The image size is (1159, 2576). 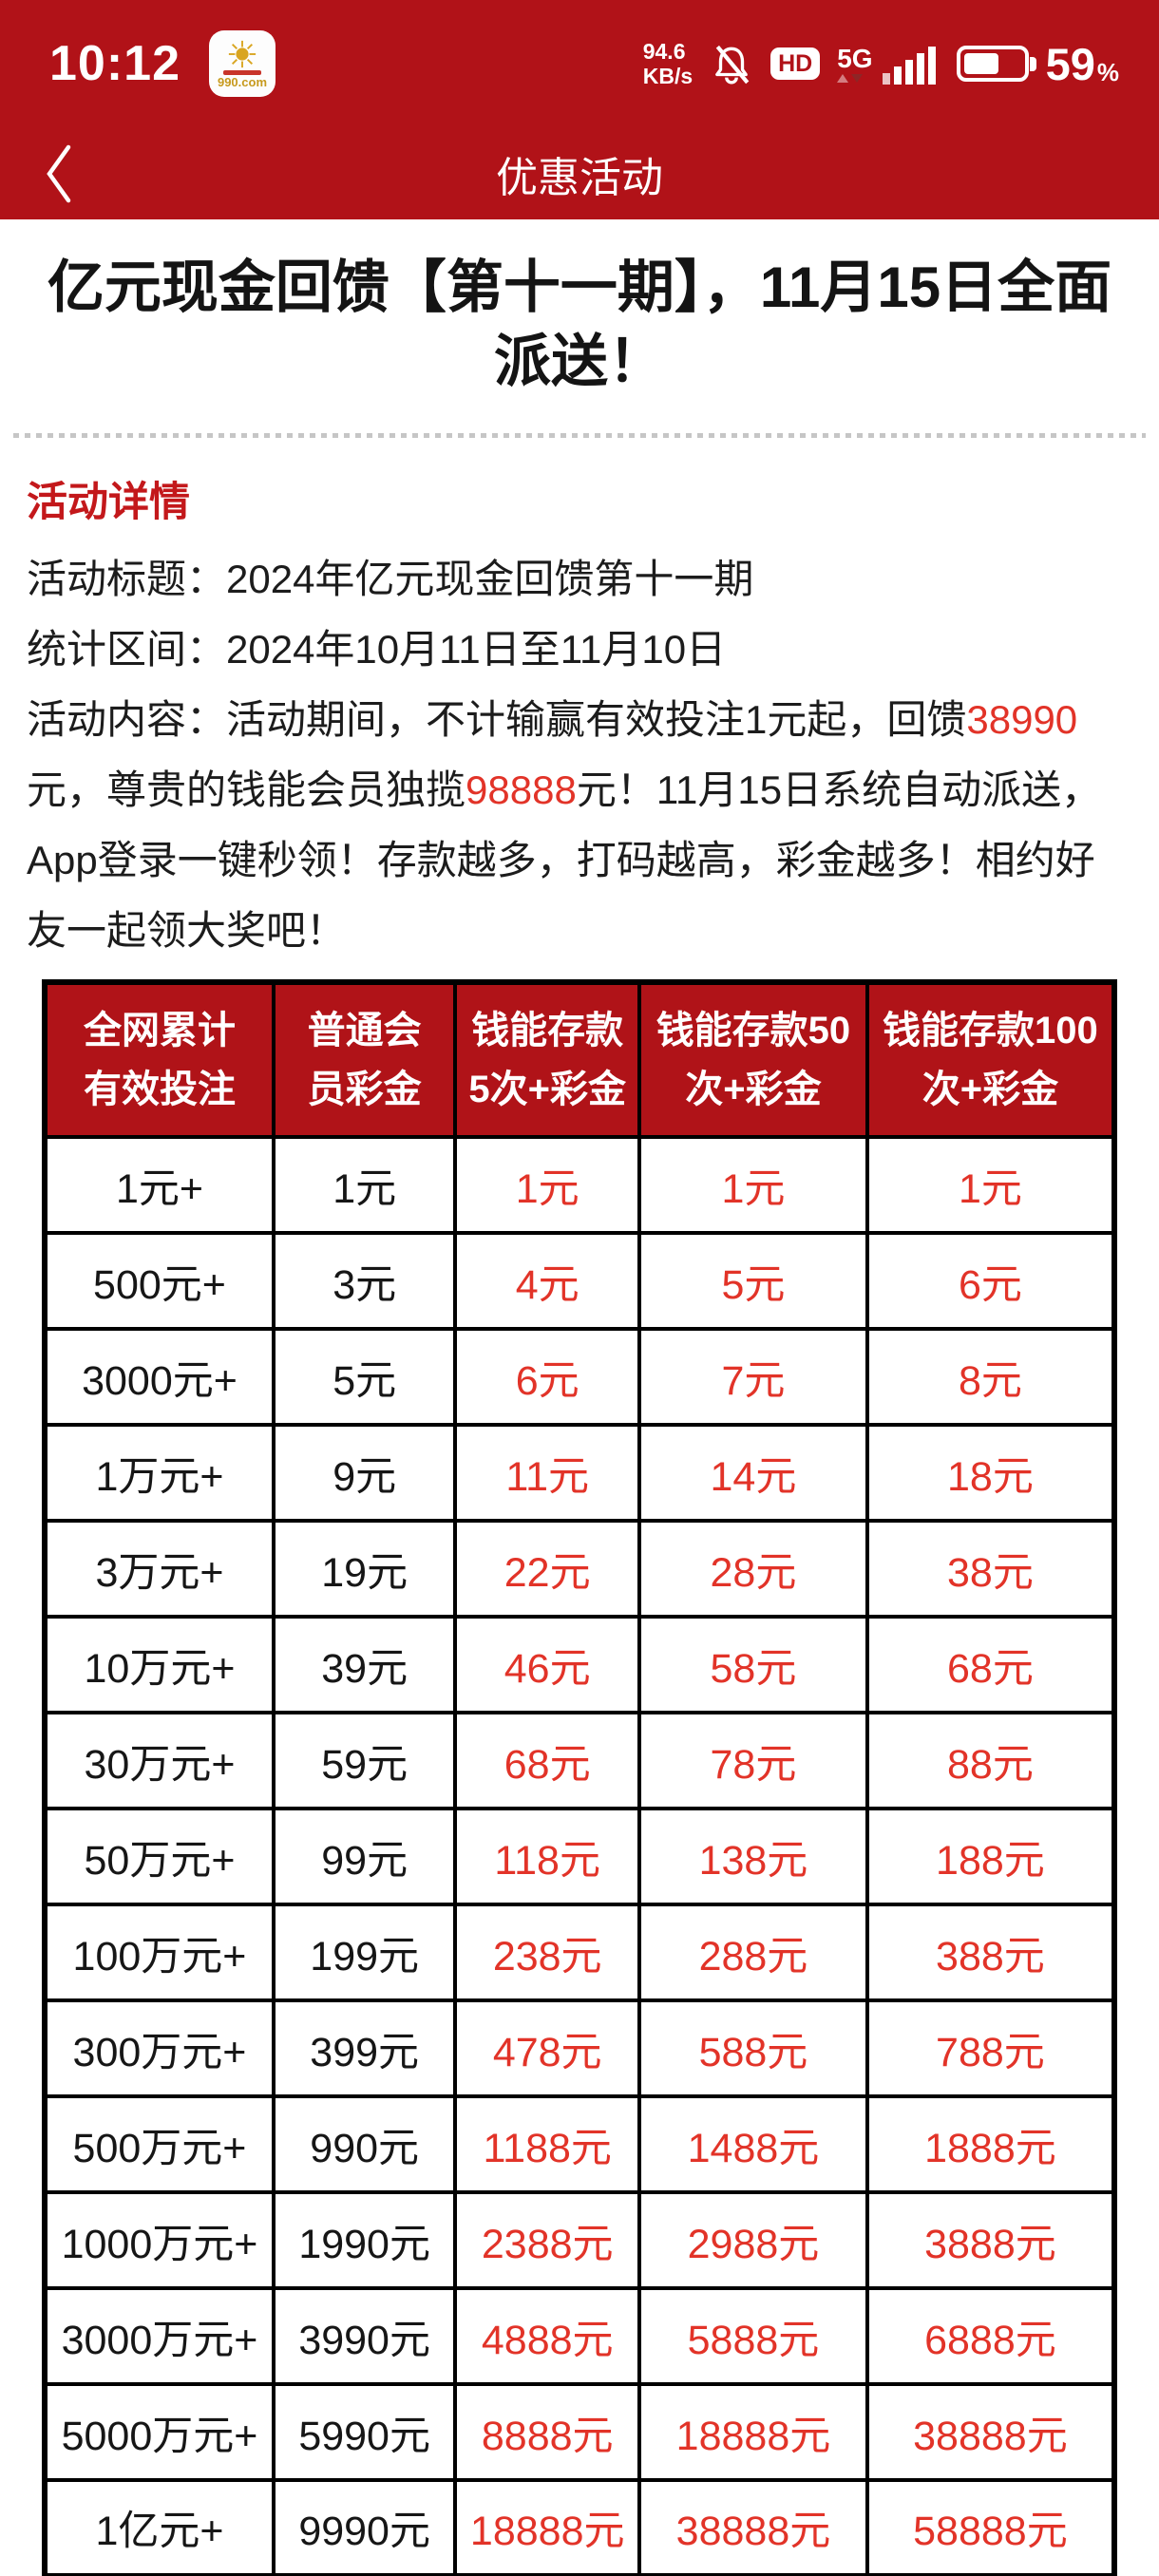 I want to click on table-cell: 8888元, so click(x=547, y=2432).